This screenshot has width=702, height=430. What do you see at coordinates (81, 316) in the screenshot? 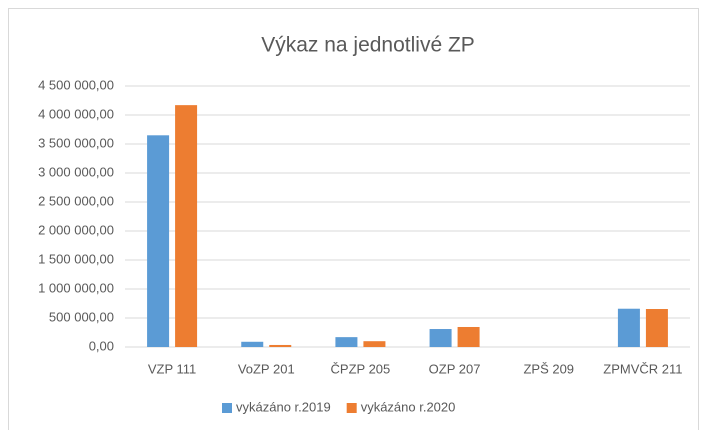
I see `y-tick-label: 500 000,00` at bounding box center [81, 316].